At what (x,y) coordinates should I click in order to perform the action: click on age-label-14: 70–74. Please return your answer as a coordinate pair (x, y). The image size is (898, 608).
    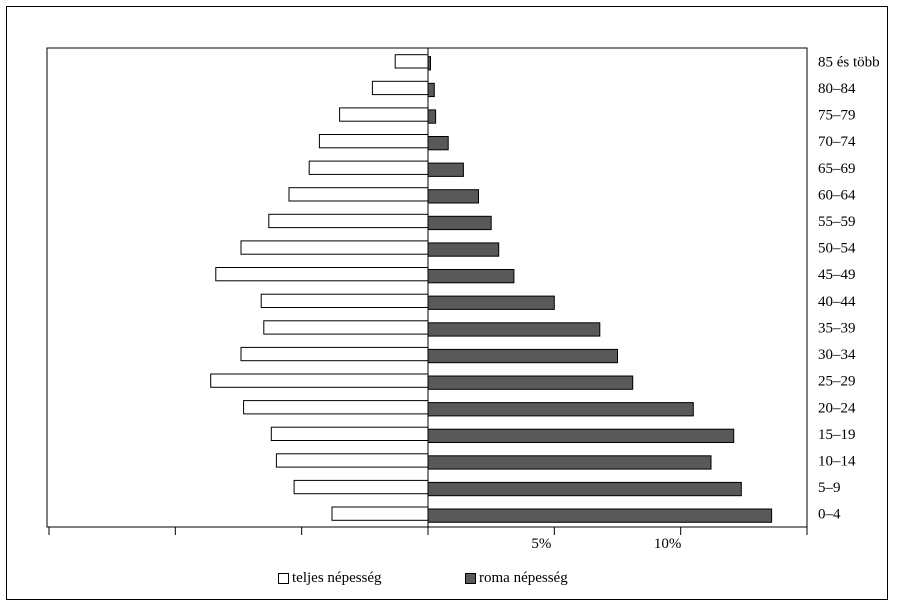
    Looking at the image, I should click on (837, 142).